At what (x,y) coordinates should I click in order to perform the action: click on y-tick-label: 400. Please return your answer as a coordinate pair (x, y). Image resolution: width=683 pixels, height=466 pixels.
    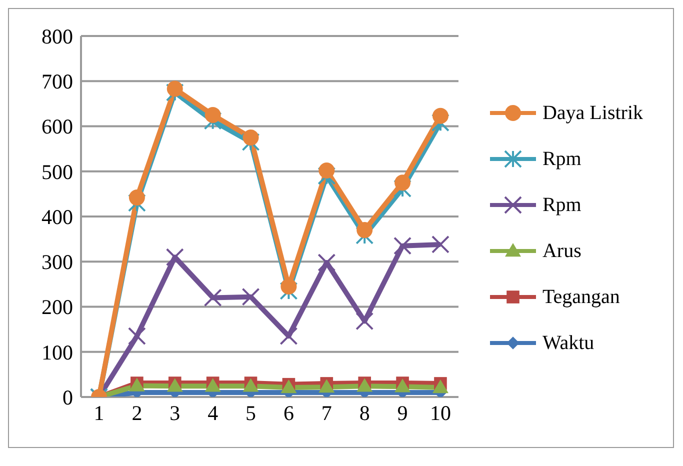
    Looking at the image, I should click on (57, 216).